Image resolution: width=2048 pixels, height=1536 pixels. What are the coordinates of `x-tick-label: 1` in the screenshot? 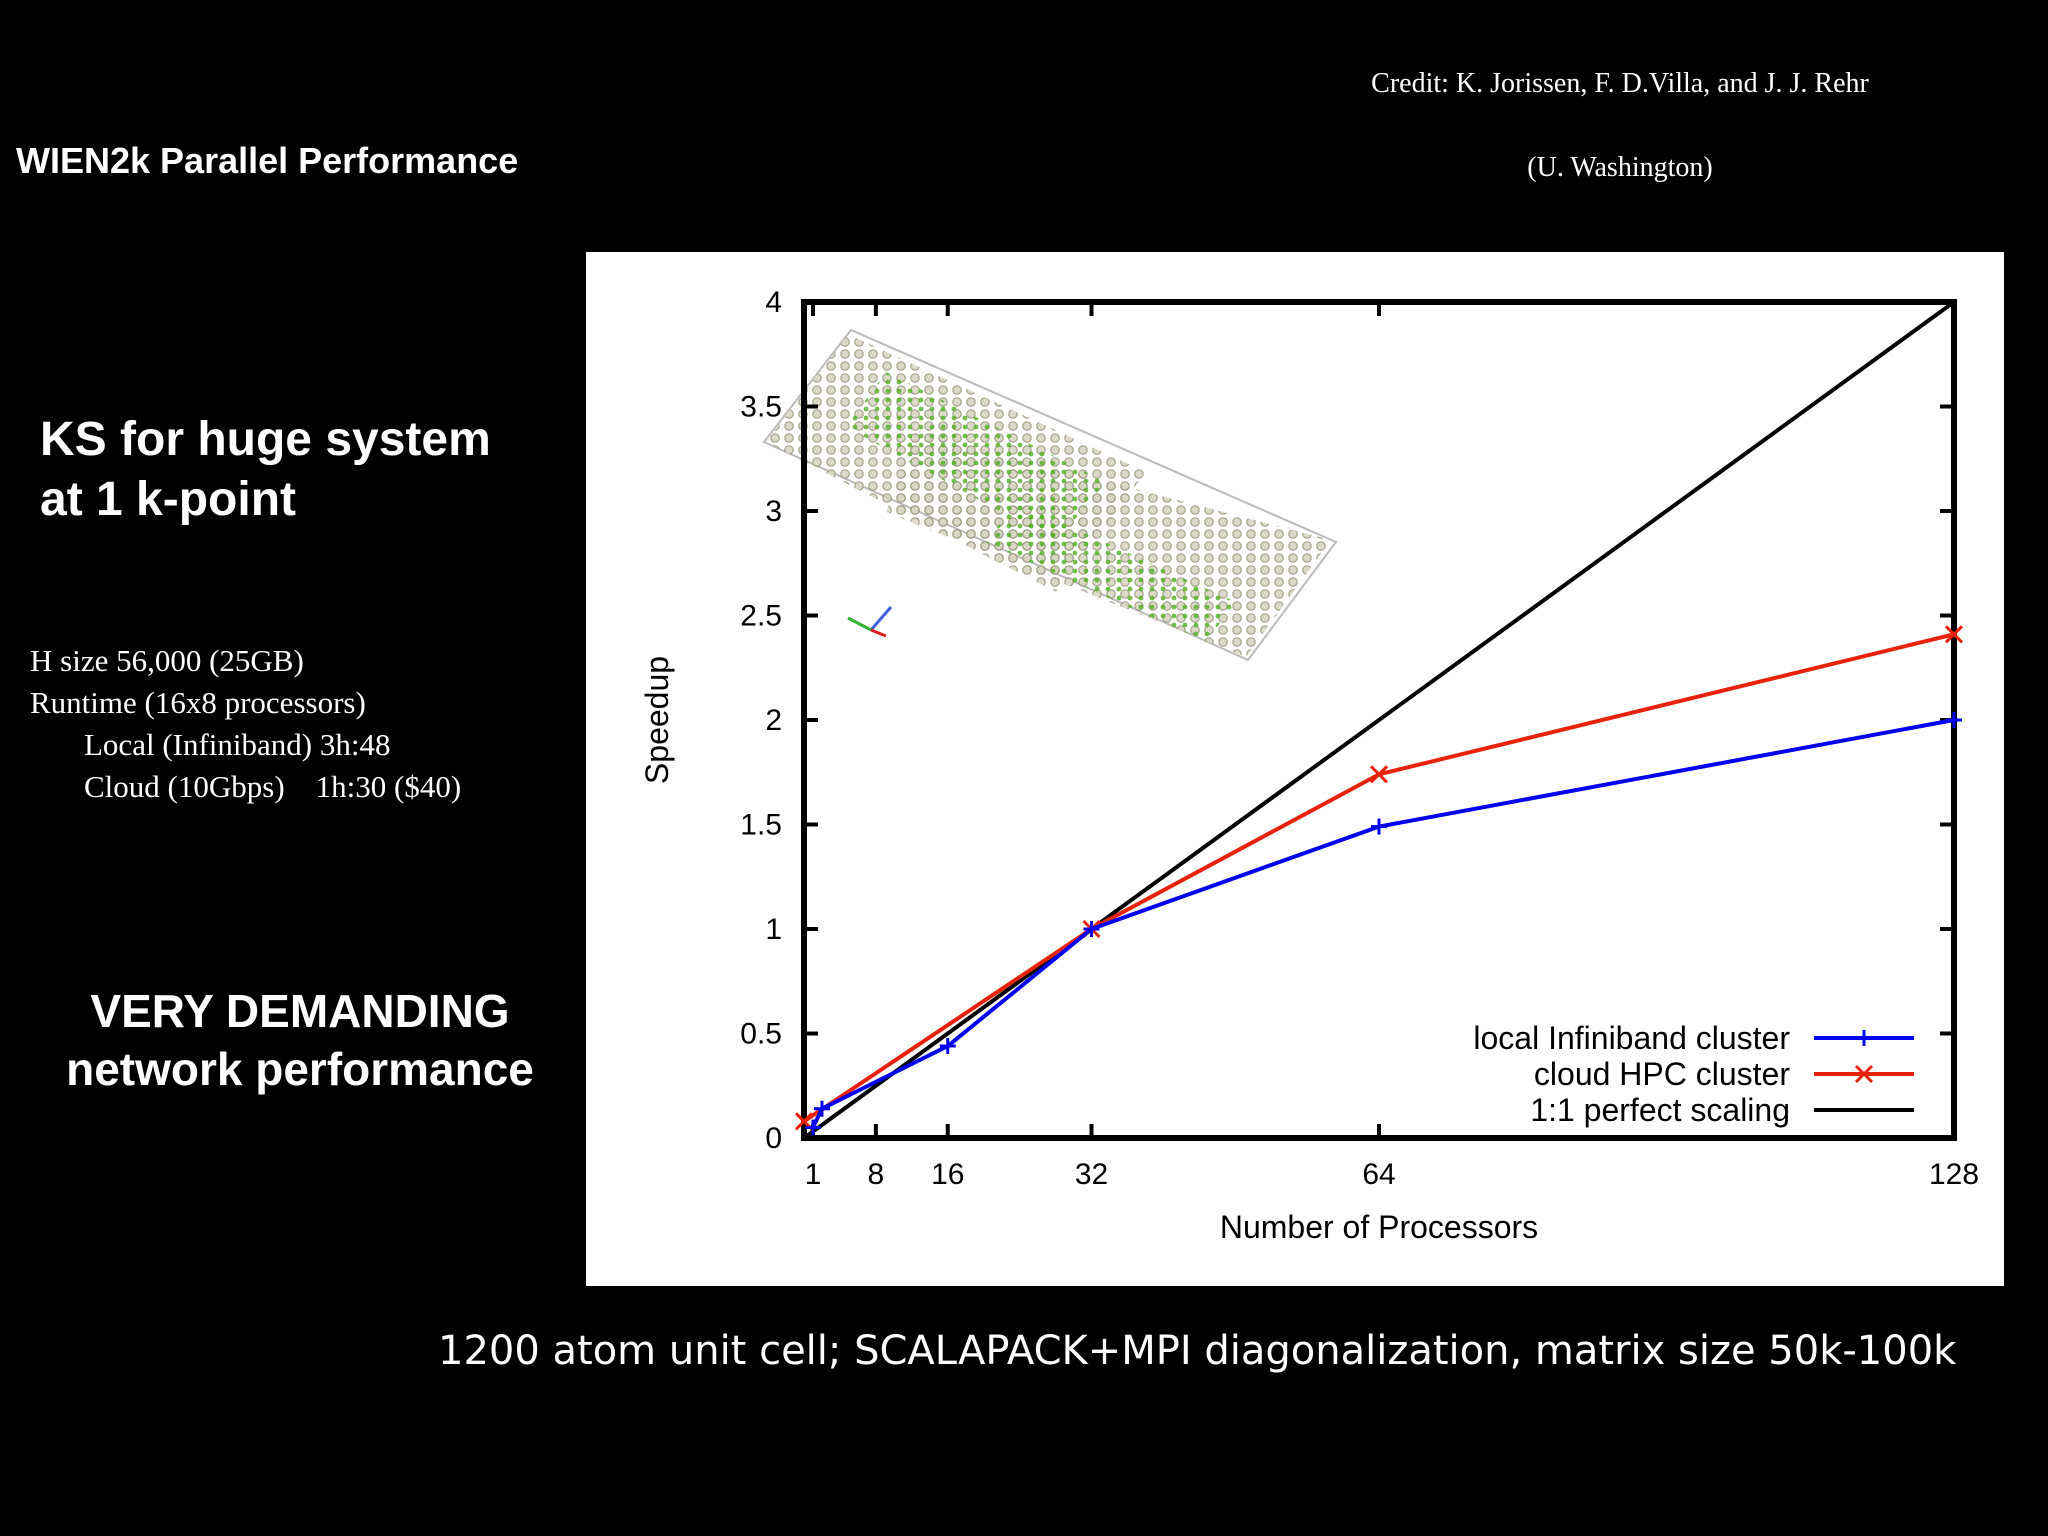 It's located at (813, 1174).